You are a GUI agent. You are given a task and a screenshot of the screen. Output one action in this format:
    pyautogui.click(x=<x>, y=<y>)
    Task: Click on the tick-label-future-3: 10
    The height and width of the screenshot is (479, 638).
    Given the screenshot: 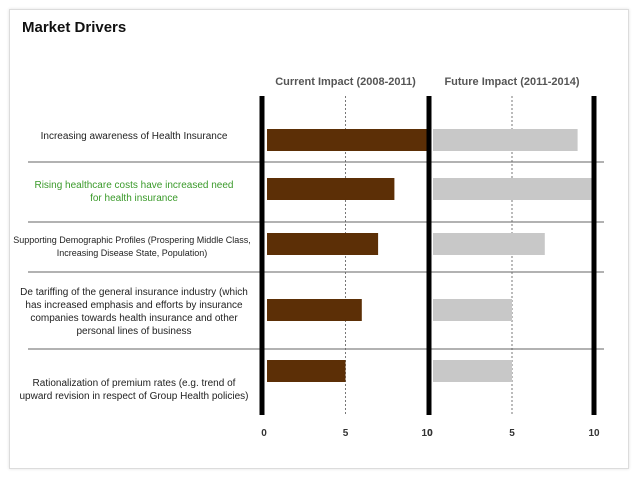 What is the action you would take?
    pyautogui.click(x=594, y=433)
    